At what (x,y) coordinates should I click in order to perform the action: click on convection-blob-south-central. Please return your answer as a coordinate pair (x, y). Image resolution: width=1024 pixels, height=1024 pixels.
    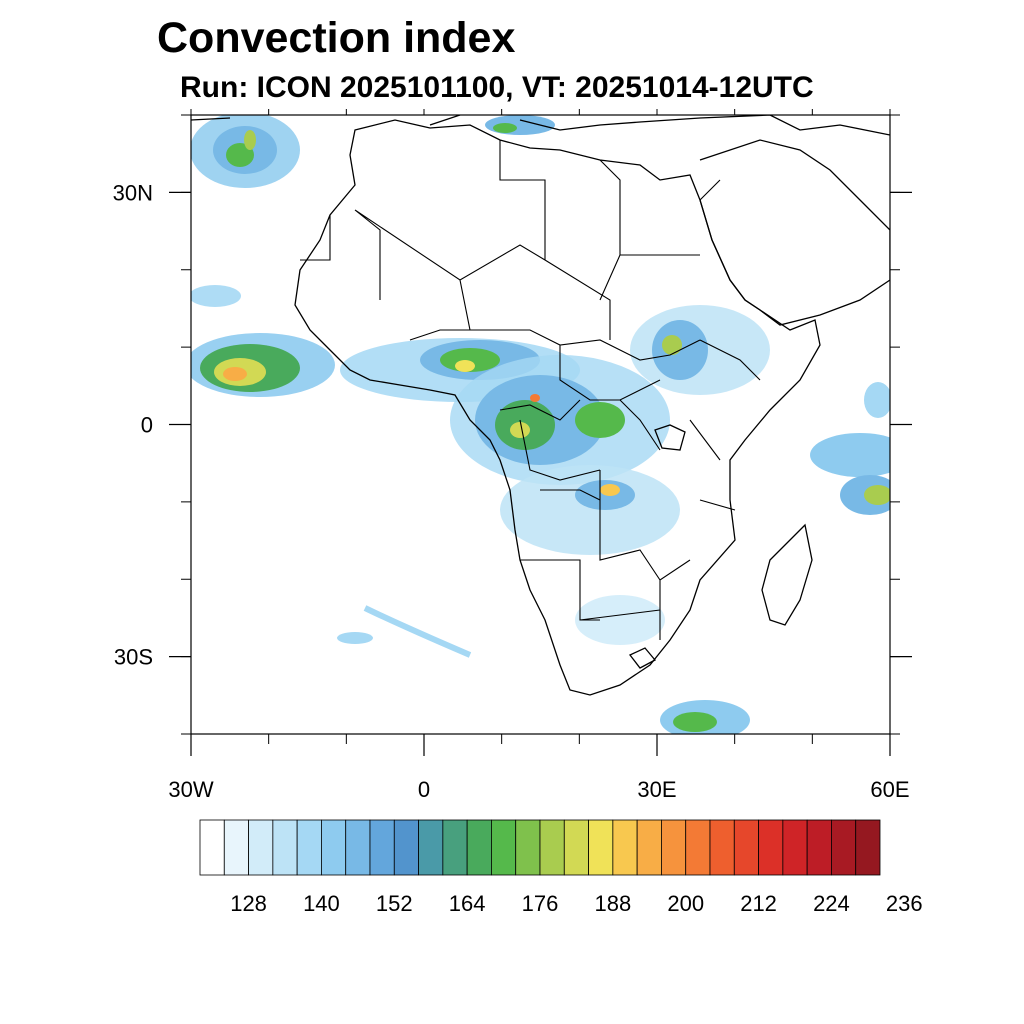
    Looking at the image, I should click on (590, 510).